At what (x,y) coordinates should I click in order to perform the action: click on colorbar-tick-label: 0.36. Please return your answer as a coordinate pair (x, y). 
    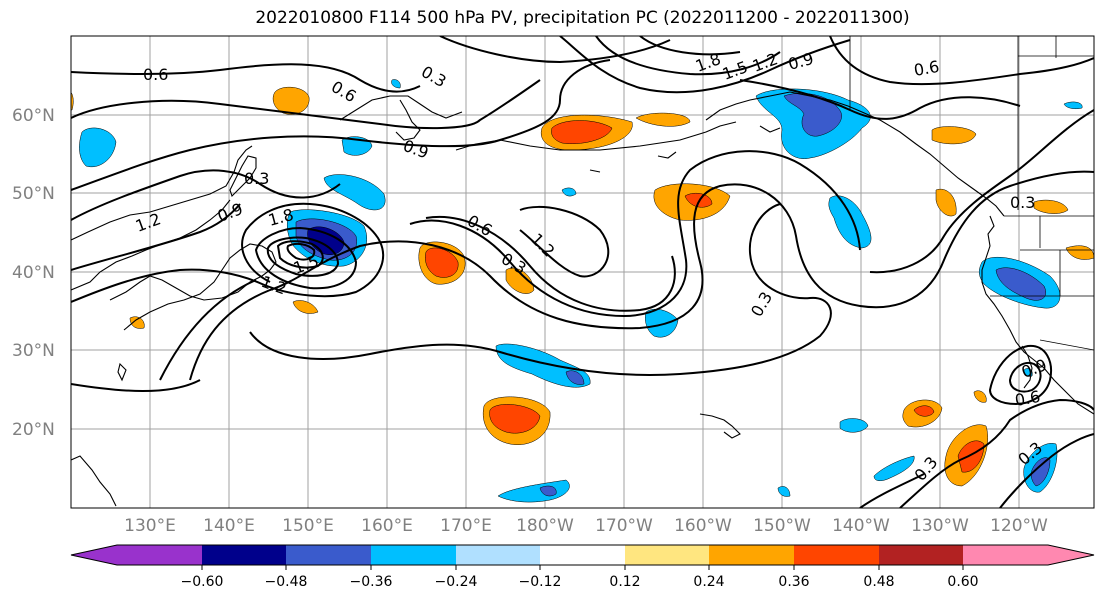
    Looking at the image, I should click on (793, 582).